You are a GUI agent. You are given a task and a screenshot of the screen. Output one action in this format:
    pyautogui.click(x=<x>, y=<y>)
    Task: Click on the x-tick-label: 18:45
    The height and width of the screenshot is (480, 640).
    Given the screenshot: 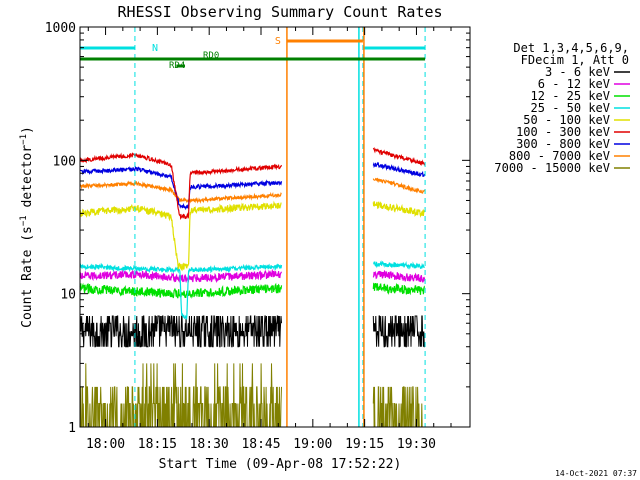 What is the action you would take?
    pyautogui.click(x=260, y=444)
    